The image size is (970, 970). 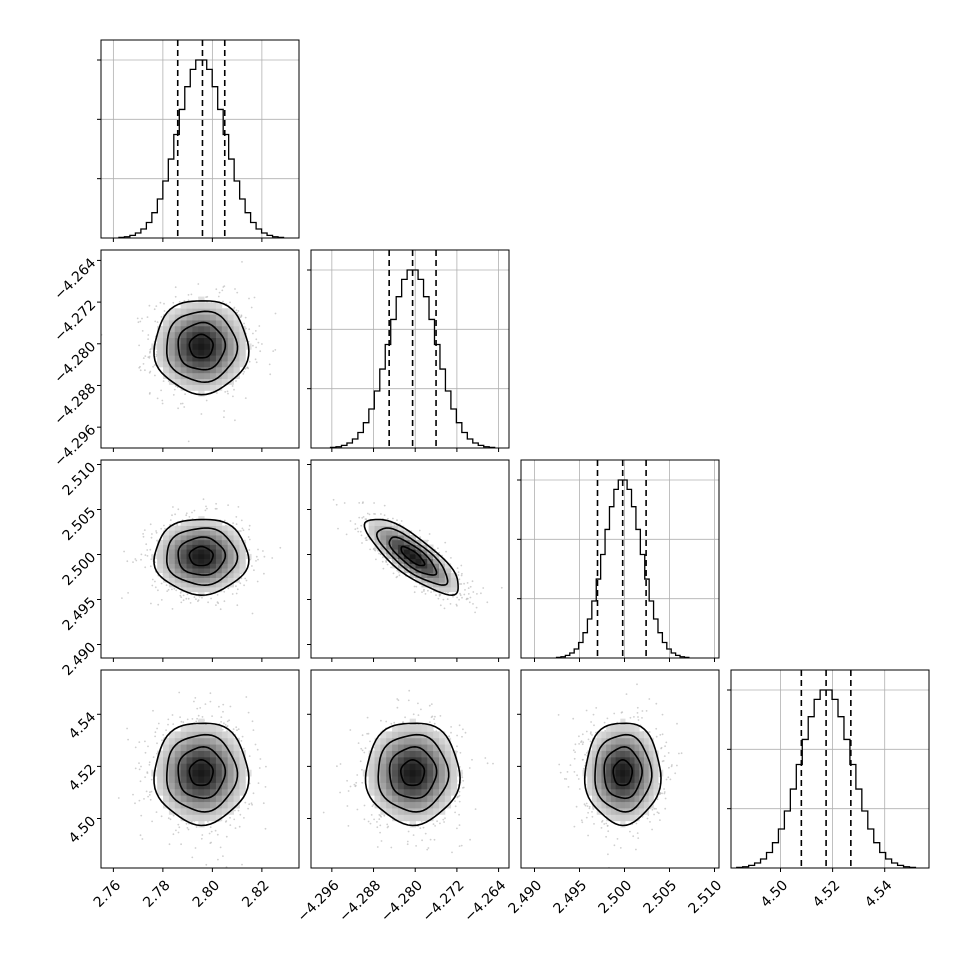 I want to click on y-tick-label: 2.495, so click(x=80, y=614).